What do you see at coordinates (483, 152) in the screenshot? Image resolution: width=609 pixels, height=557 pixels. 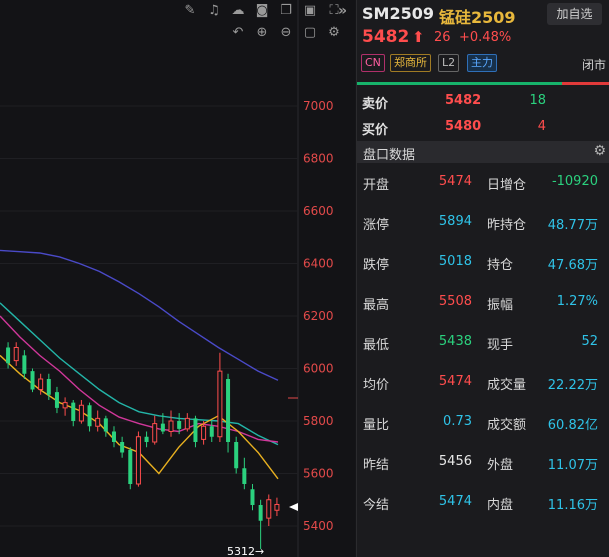 I see `market-data-section-header: 盘口数据 ⚙` at bounding box center [483, 152].